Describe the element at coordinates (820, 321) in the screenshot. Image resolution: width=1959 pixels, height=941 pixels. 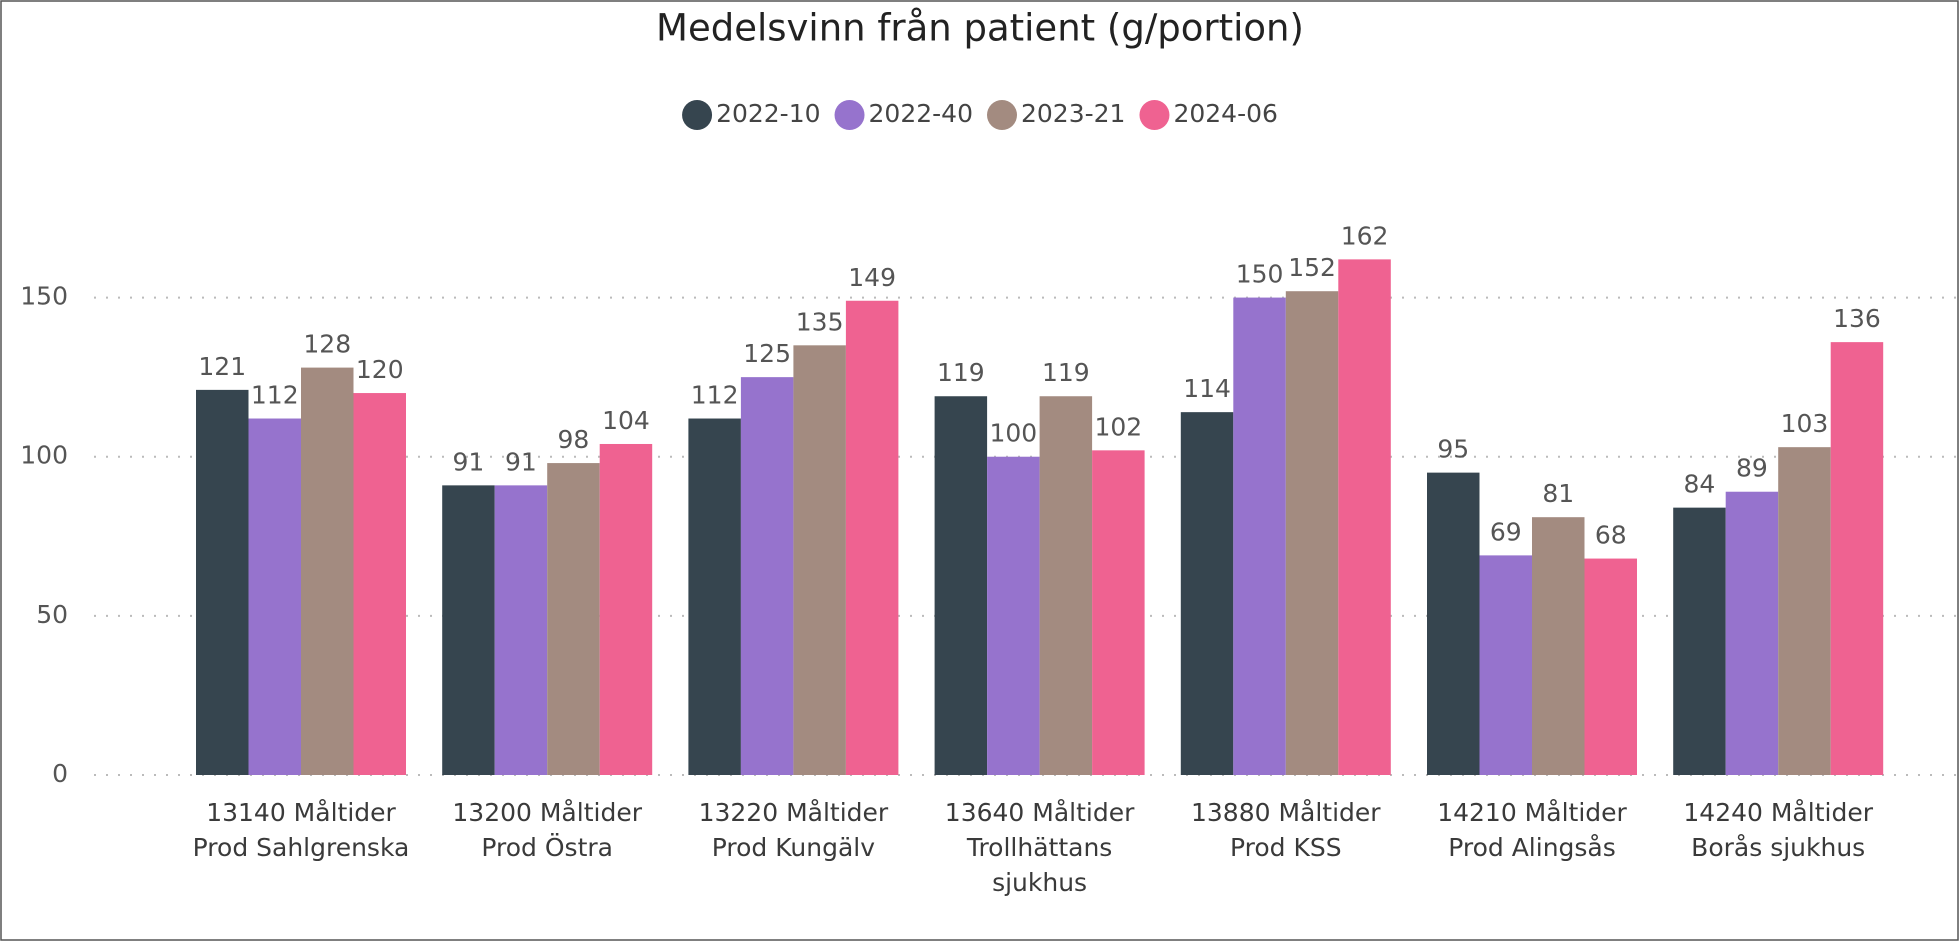
I see `data-label: 135` at that location.